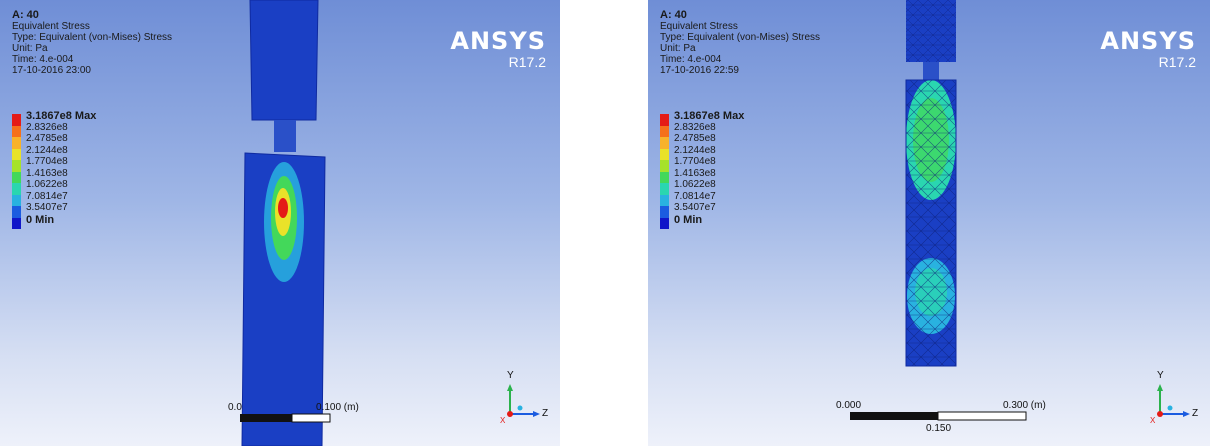 This screenshot has width=1210, height=446. Describe the element at coordinates (266, 418) in the screenshot. I see `scale-bar-dark-left` at that location.